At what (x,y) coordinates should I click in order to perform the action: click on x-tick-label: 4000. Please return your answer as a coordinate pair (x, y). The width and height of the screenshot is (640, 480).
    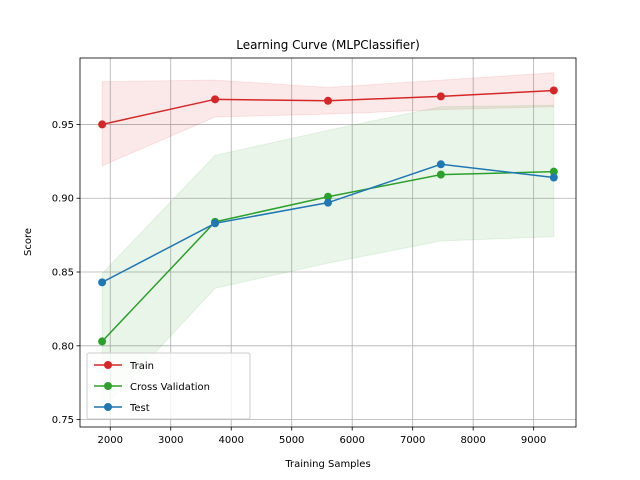
    Looking at the image, I should click on (230, 440).